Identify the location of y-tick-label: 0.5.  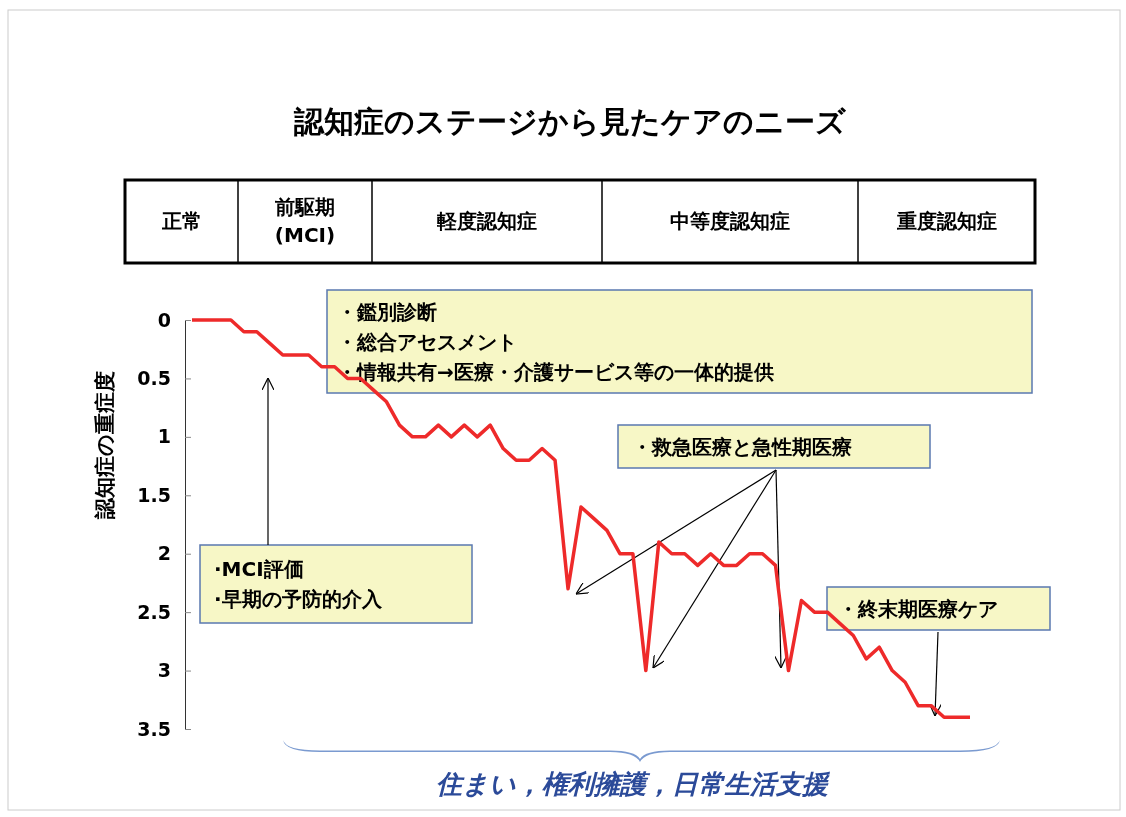
(154, 378).